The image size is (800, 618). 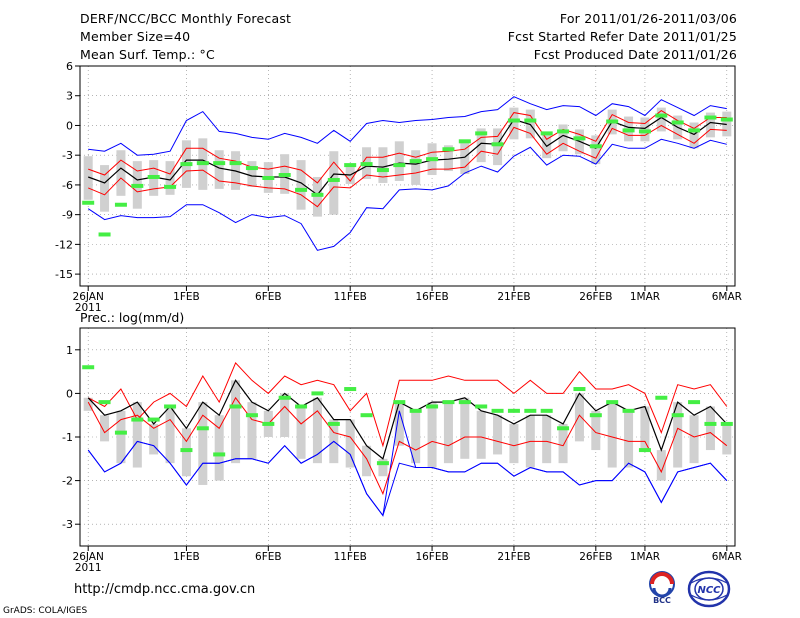 I want to click on prec-lower-line, so click(x=407, y=446).